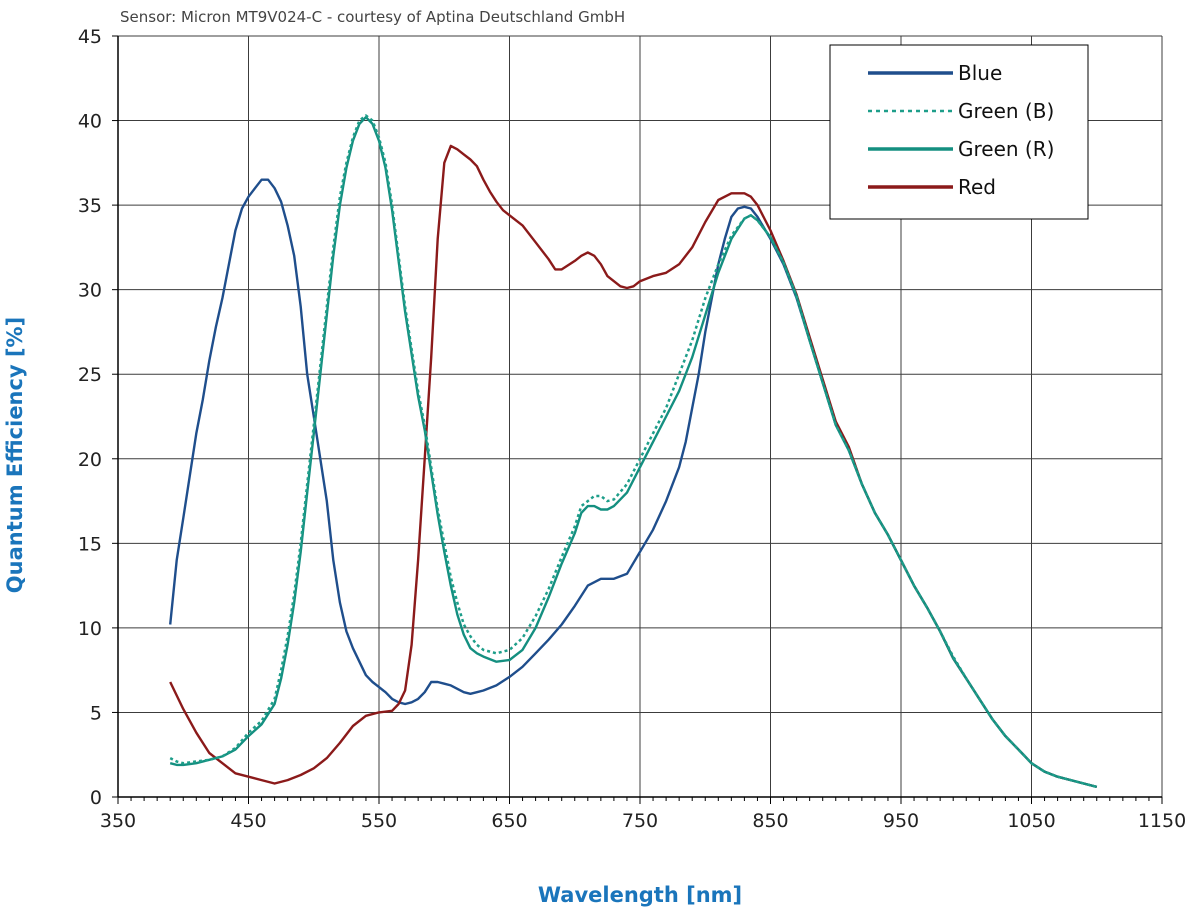  I want to click on x-tick-label: 350, so click(118, 821).